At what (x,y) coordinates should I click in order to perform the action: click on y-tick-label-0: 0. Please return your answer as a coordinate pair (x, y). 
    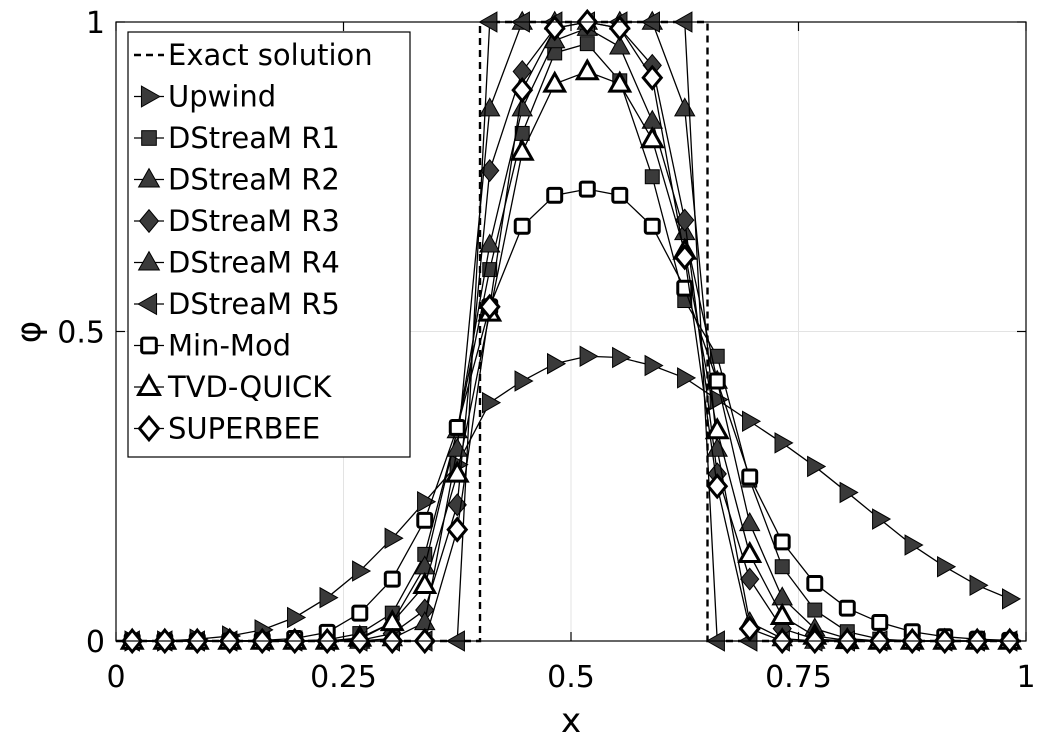
    Looking at the image, I should click on (95, 642).